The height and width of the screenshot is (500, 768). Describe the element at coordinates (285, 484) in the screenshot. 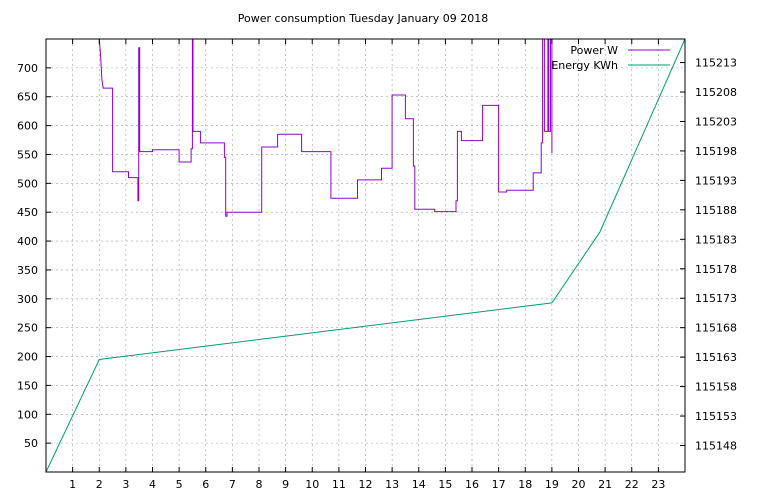

I see `x-tick-label: 9` at that location.